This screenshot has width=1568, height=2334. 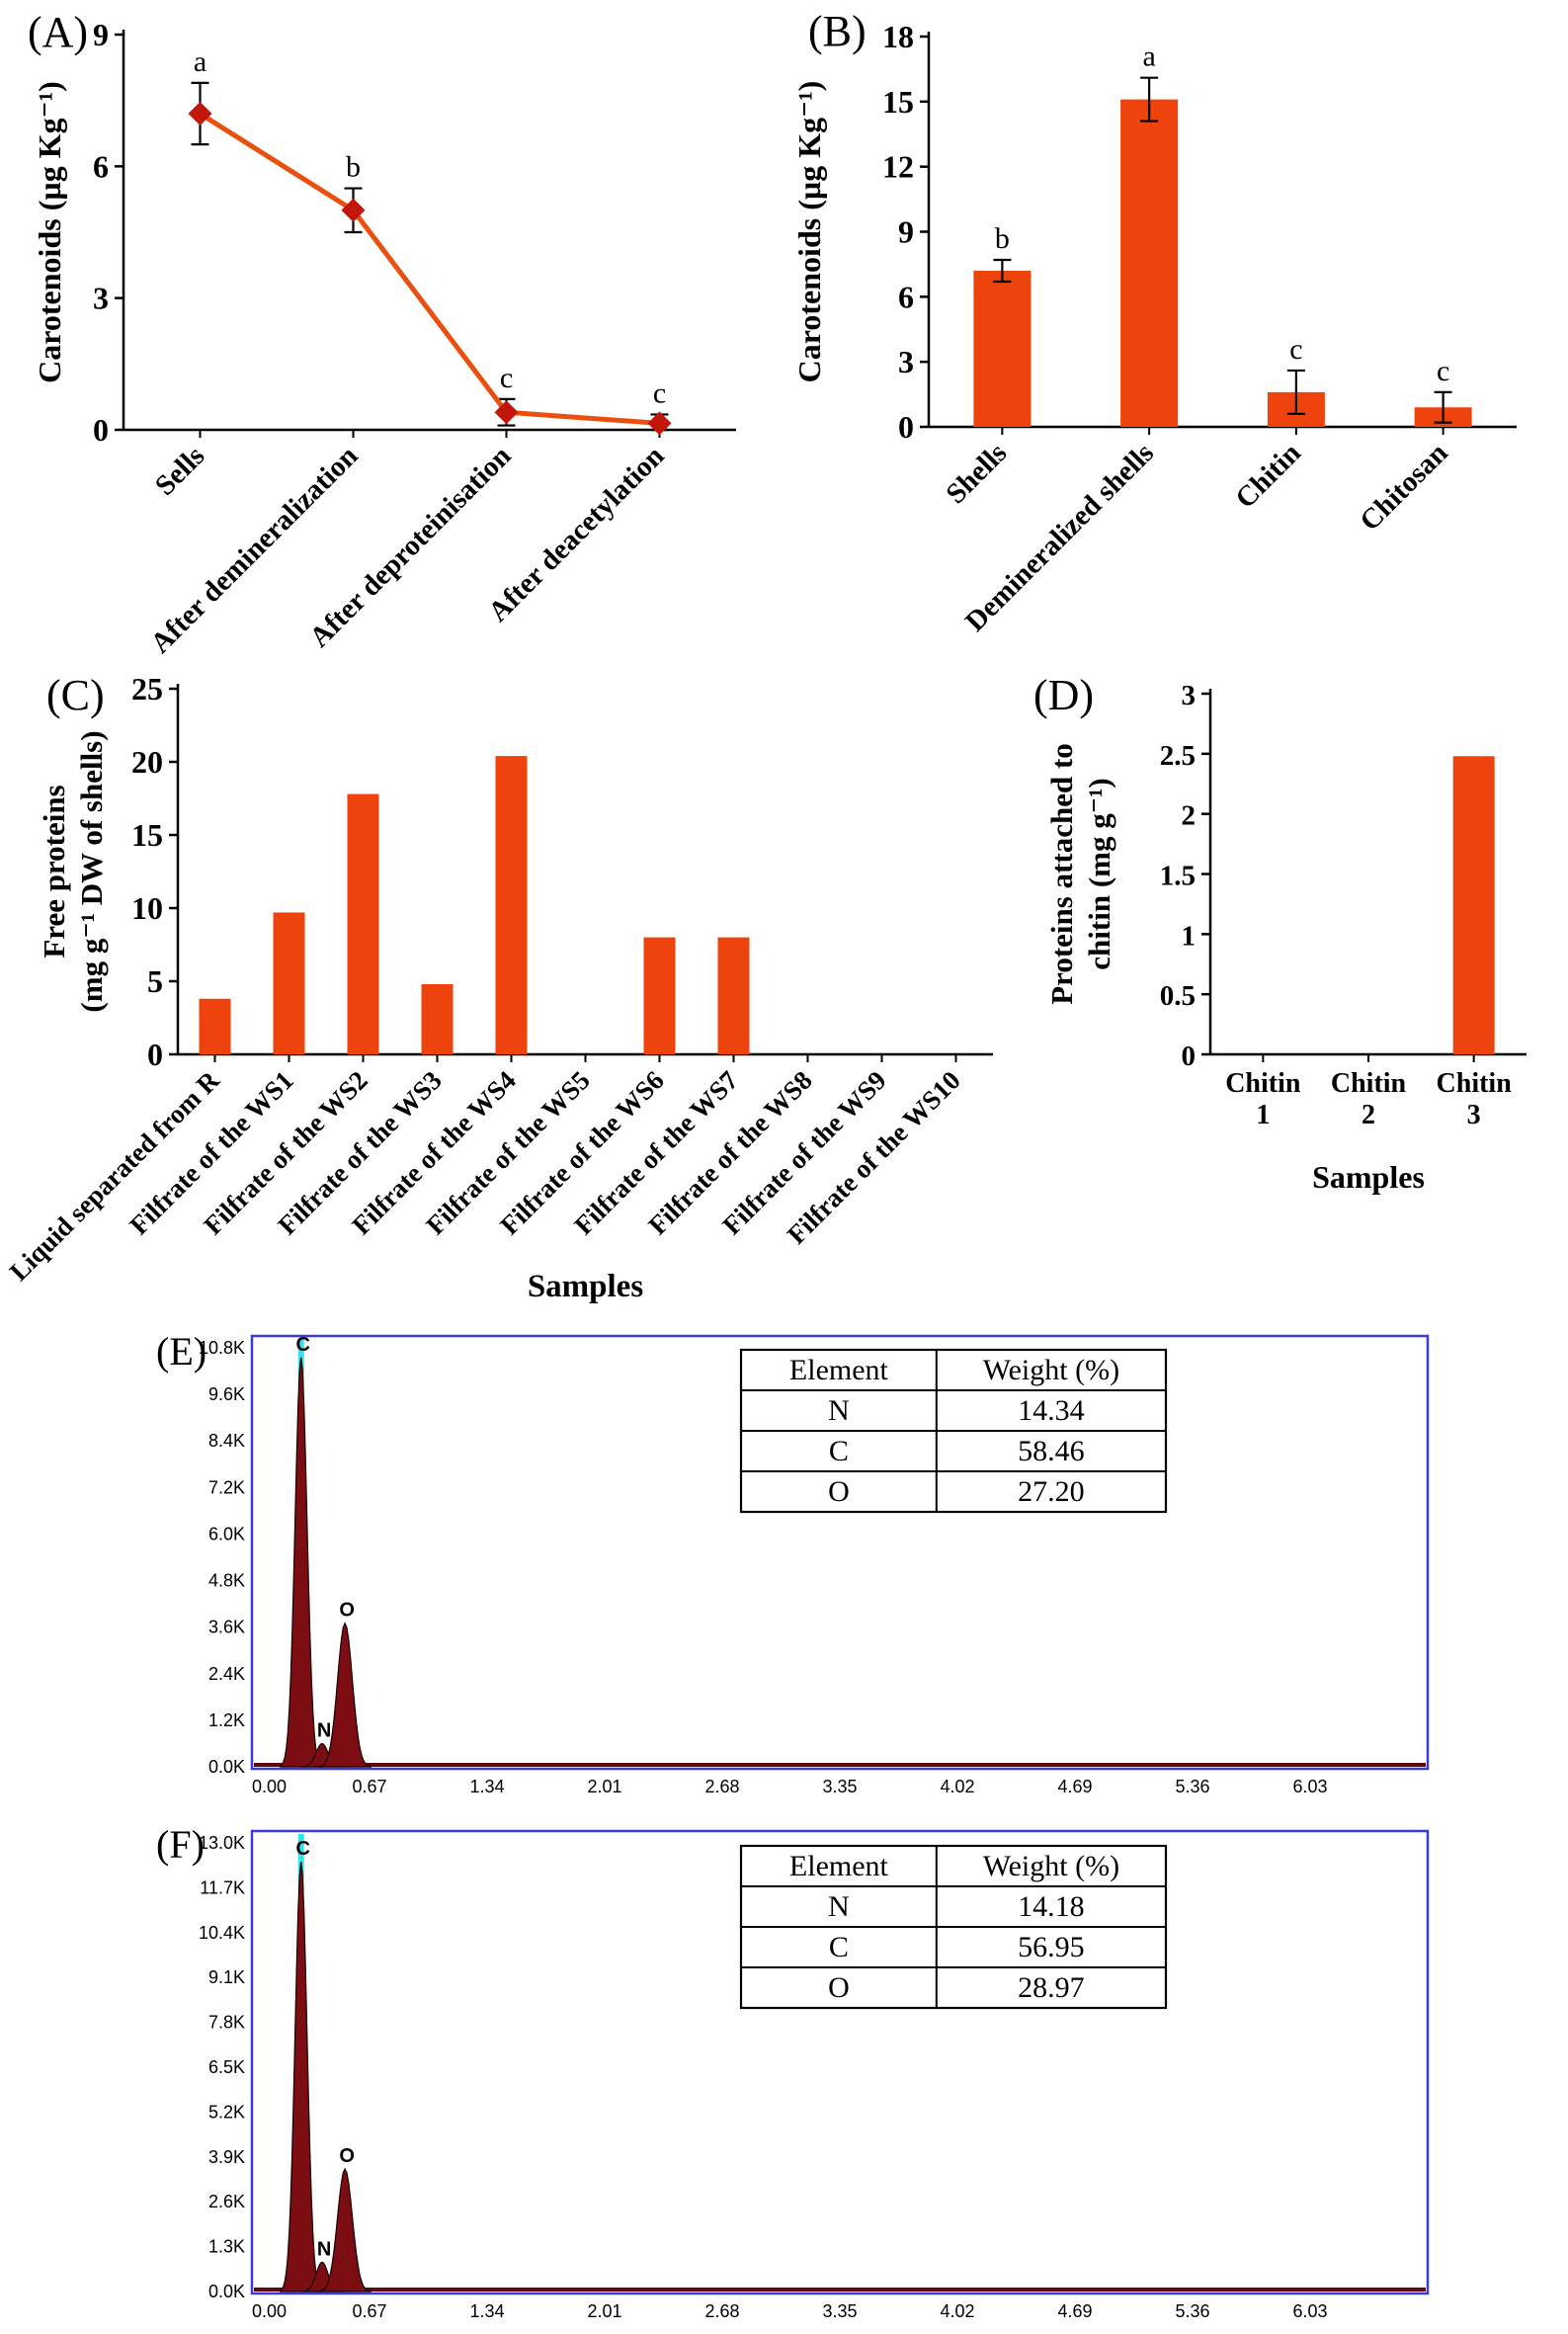 I want to click on y-tick-label: 2, so click(x=1189, y=816).